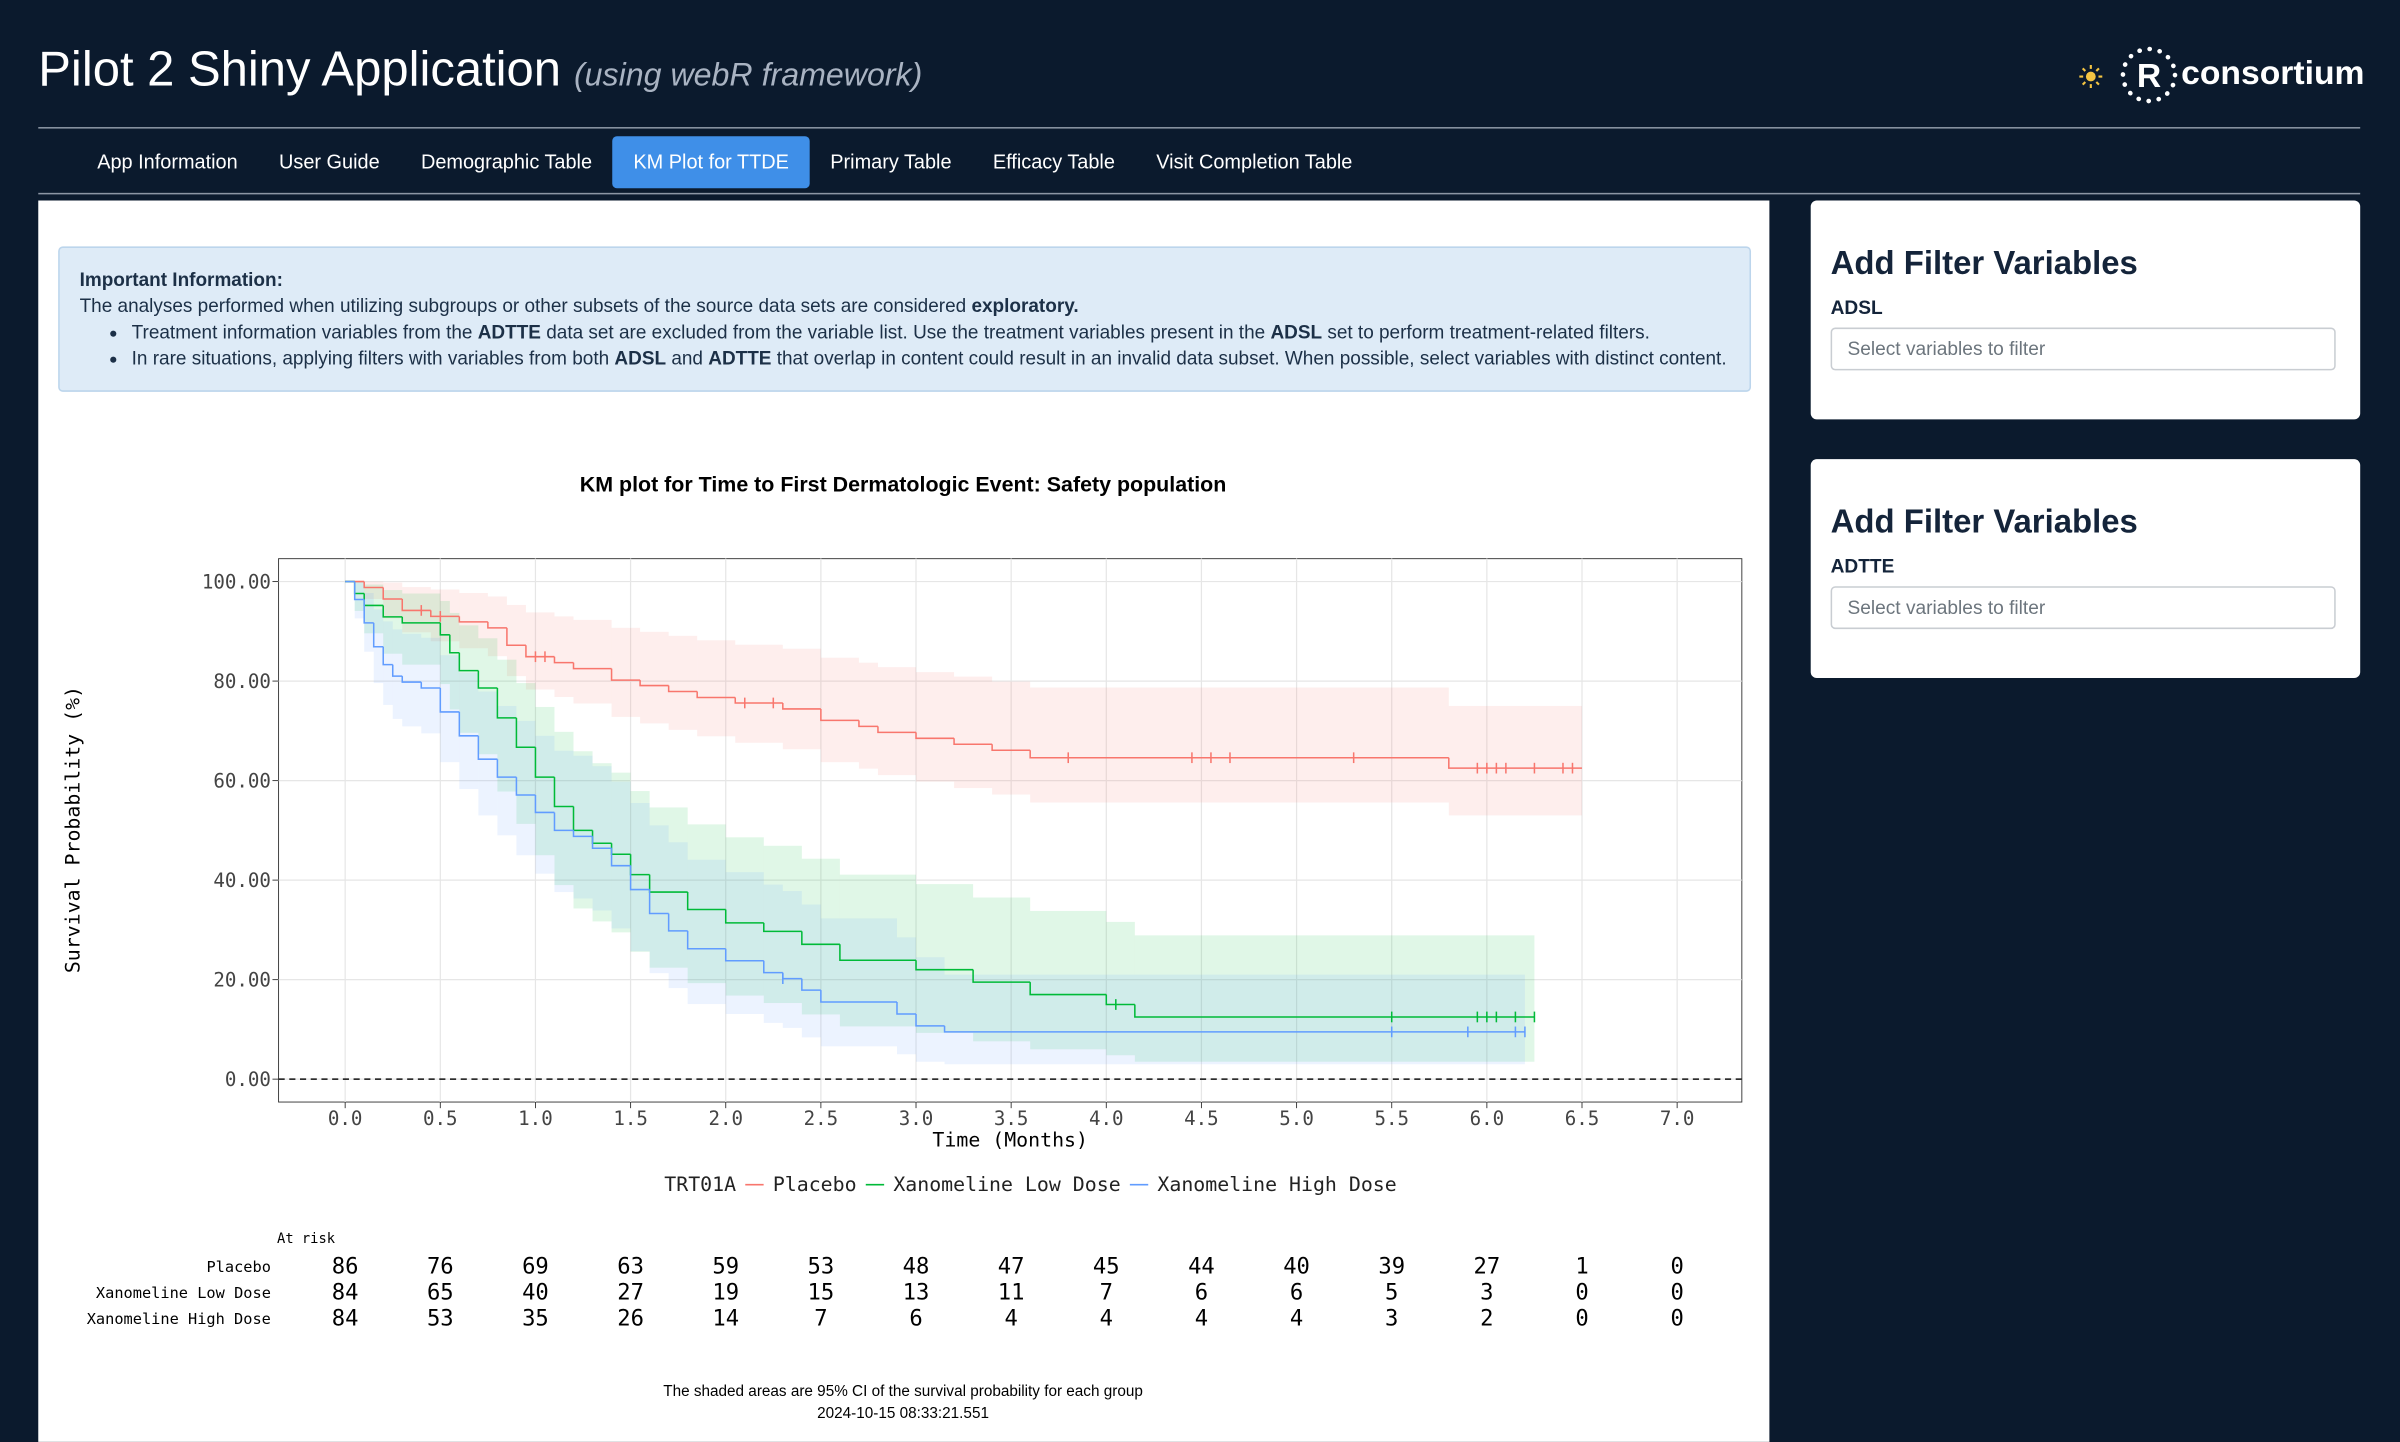 The width and height of the screenshot is (2400, 1442). Describe the element at coordinates (700, 1184) in the screenshot. I see `legend-title: TRT01A` at that location.